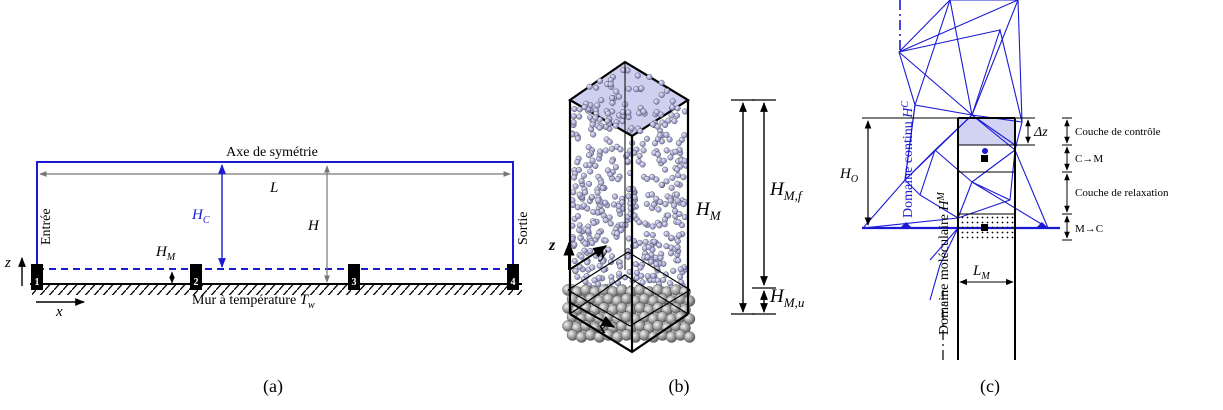 This screenshot has width=1223, height=410. What do you see at coordinates (787, 298) in the screenshot?
I see `hmu-label: HM,u` at bounding box center [787, 298].